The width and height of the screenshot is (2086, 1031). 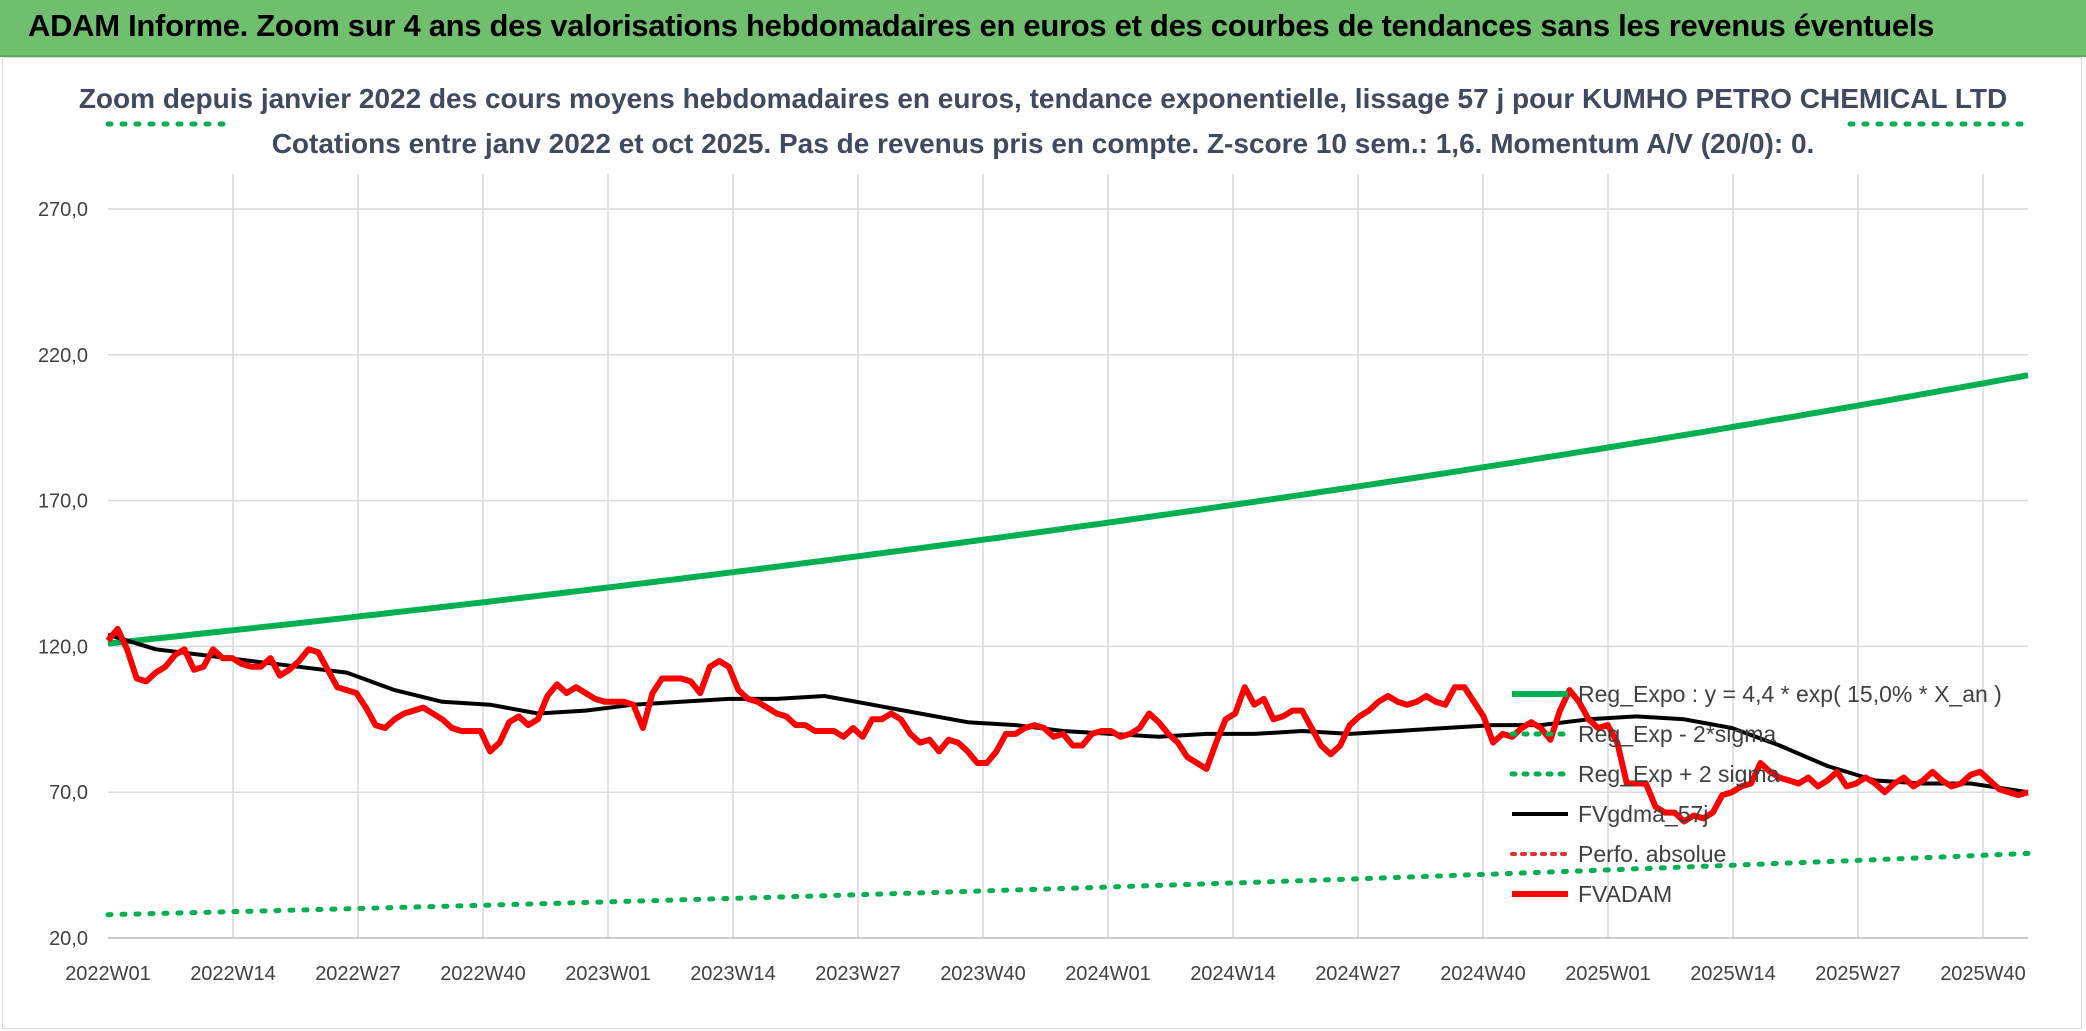 What do you see at coordinates (63, 574) in the screenshot?
I see `y-axis: 20,0 70,0 120,0 170,0 220,0 270,0` at bounding box center [63, 574].